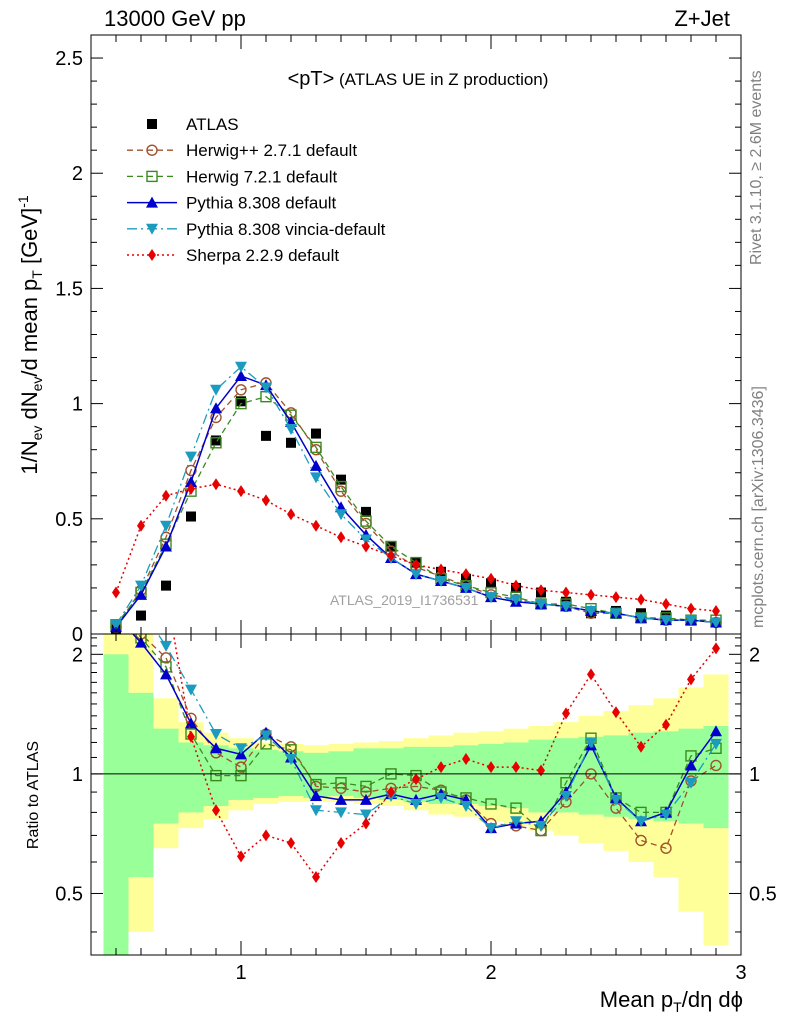 The image size is (786, 1024). I want to click on ratio-y-tick-label-right: 2, so click(754, 655).